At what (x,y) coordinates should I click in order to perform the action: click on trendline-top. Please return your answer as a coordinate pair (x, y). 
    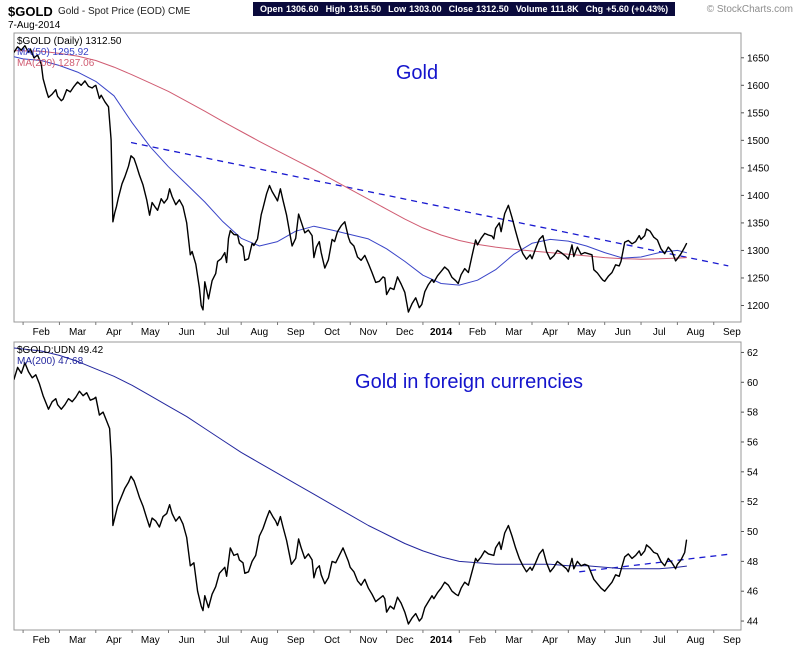
    Looking at the image, I should click on (429, 204).